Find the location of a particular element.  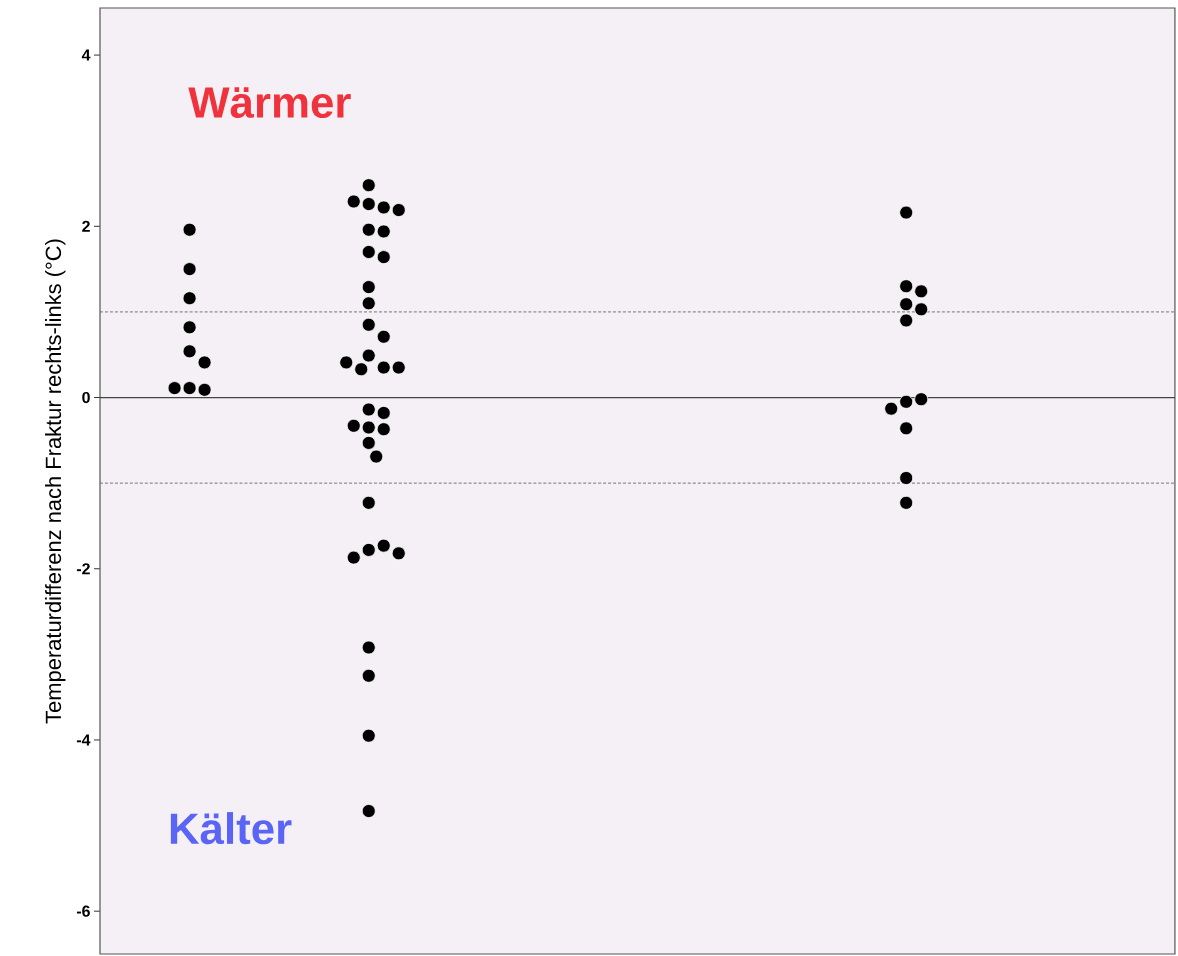

annotation: Wärmer is located at coordinates (269, 102).